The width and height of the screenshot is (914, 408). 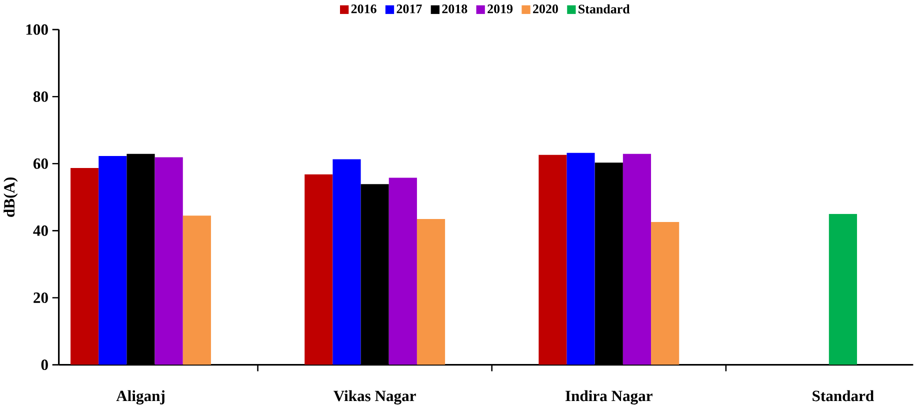 What do you see at coordinates (609, 397) in the screenshot?
I see `x-tick-label: Indira Nagar` at bounding box center [609, 397].